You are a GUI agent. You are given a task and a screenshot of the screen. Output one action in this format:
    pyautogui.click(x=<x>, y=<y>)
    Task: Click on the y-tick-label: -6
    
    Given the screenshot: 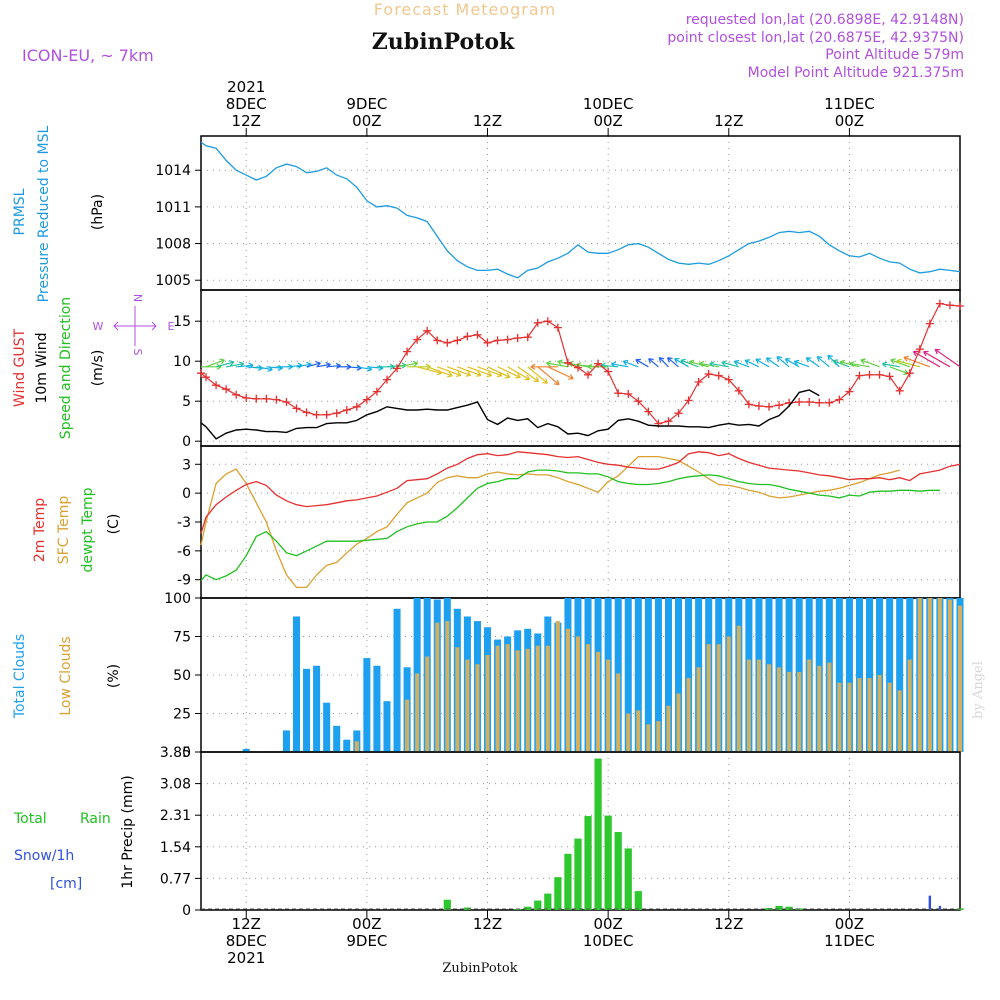 What is the action you would take?
    pyautogui.click(x=184, y=552)
    